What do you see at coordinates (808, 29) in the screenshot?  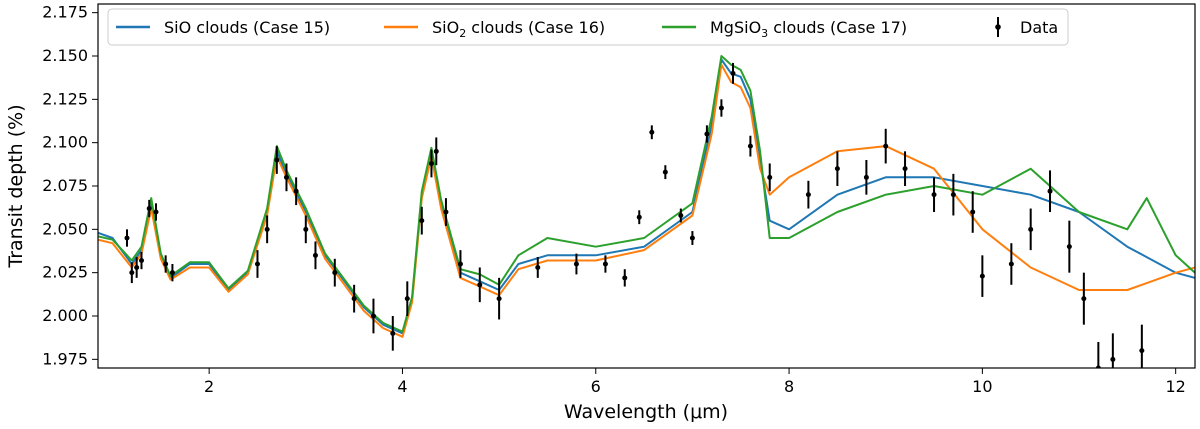 I see `legend-label-mgsio3: MgSiO3 clouds (Case 17)` at bounding box center [808, 29].